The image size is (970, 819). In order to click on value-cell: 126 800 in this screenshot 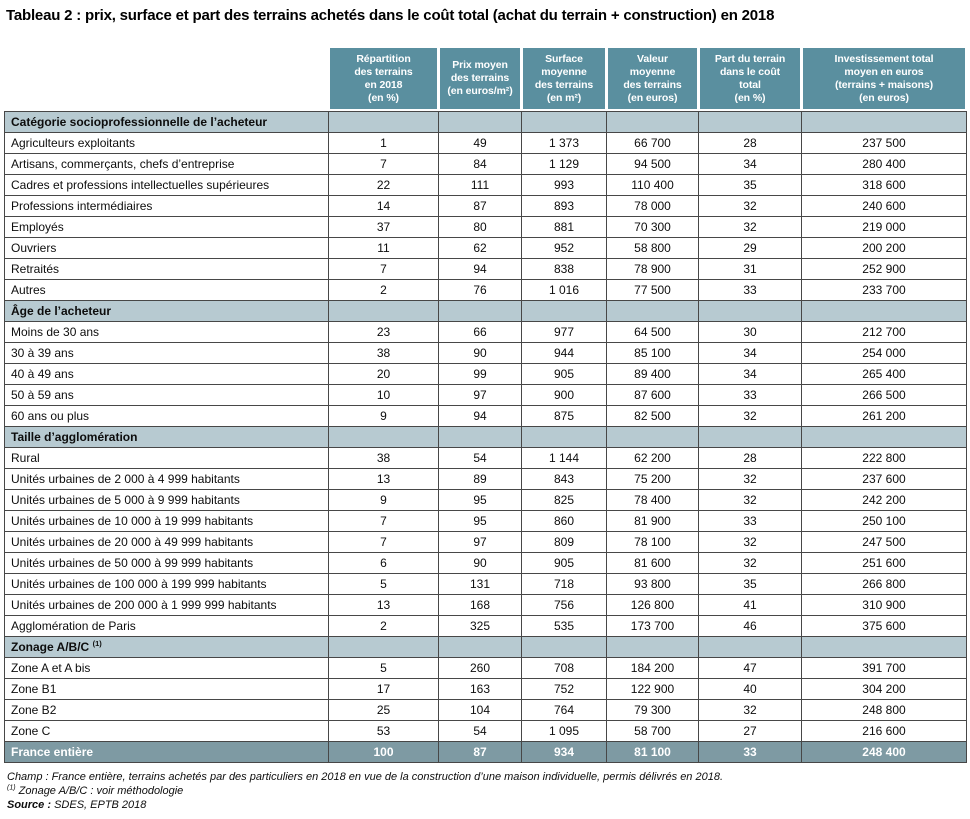, I will do `click(652, 605)`.